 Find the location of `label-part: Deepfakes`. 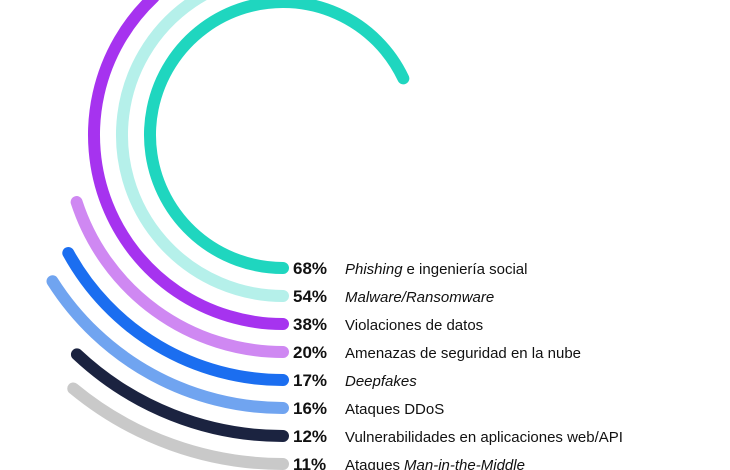

label-part: Deepfakes is located at coordinates (381, 381).